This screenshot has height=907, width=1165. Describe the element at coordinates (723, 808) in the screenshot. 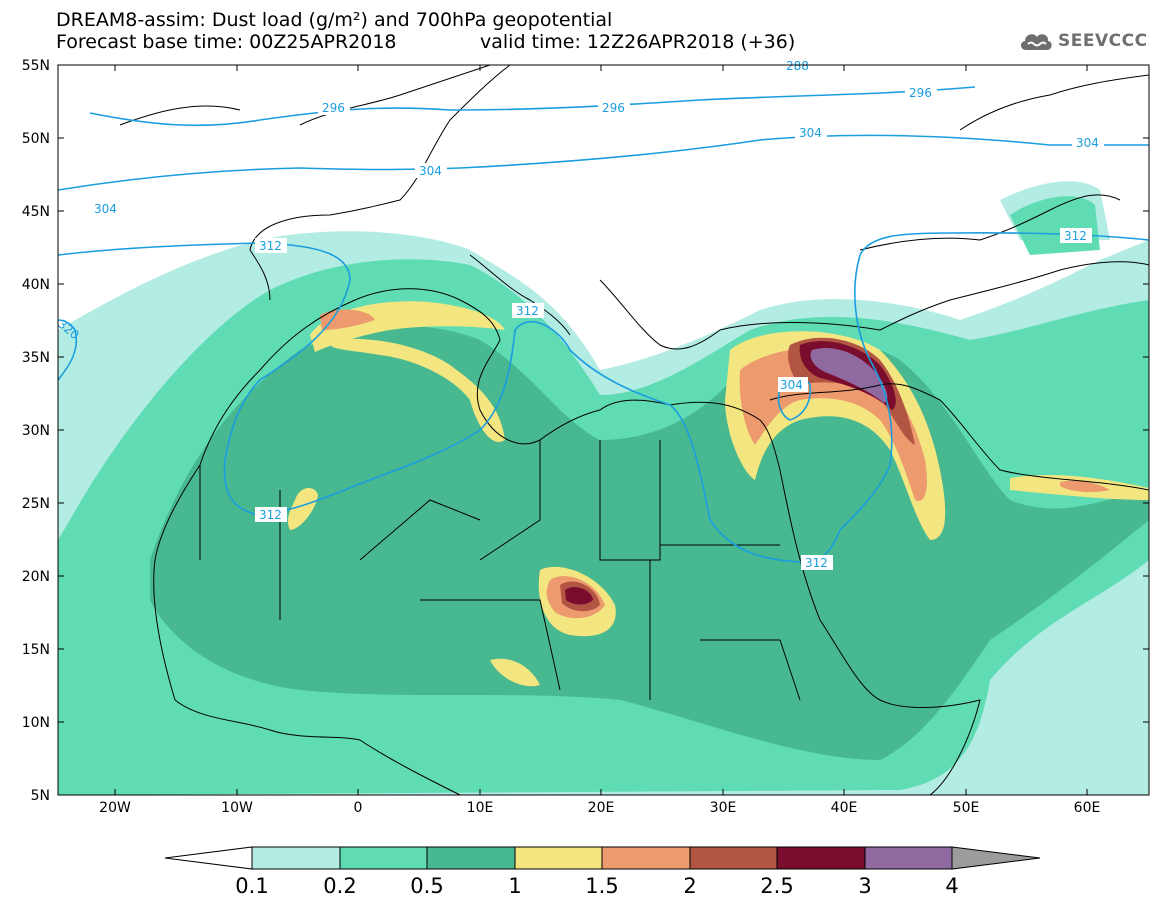

I see `lon-label: 30E` at that location.